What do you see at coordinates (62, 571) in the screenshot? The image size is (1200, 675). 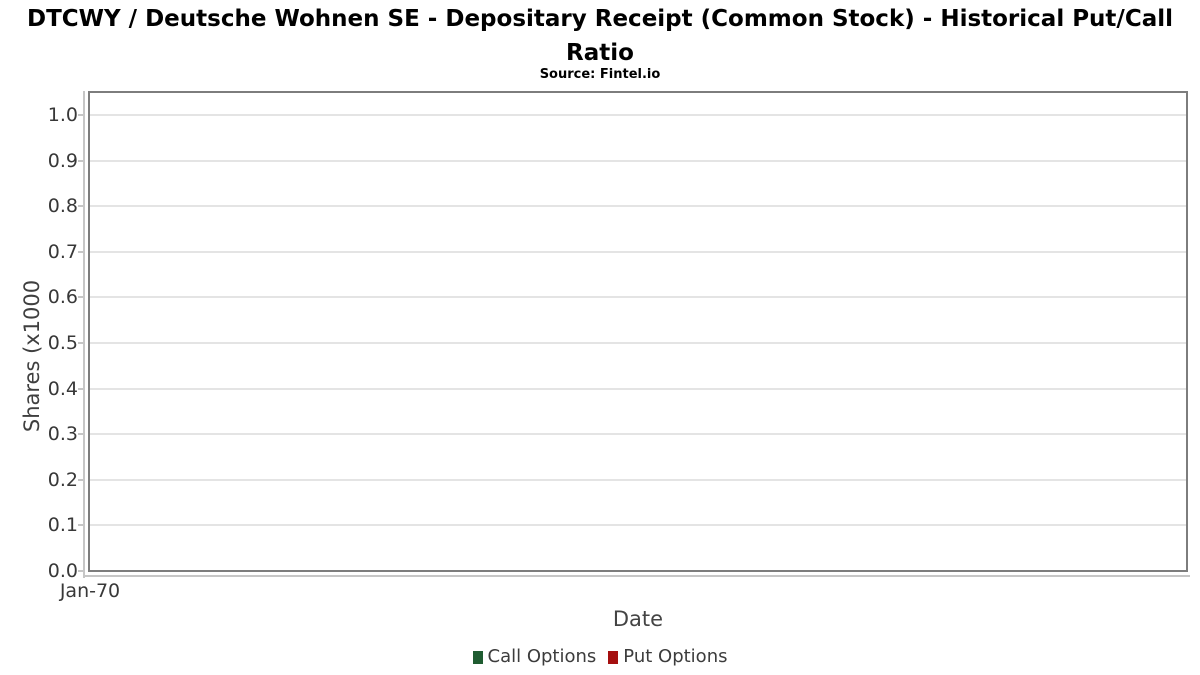 I see `y-tick-label: 0.0` at bounding box center [62, 571].